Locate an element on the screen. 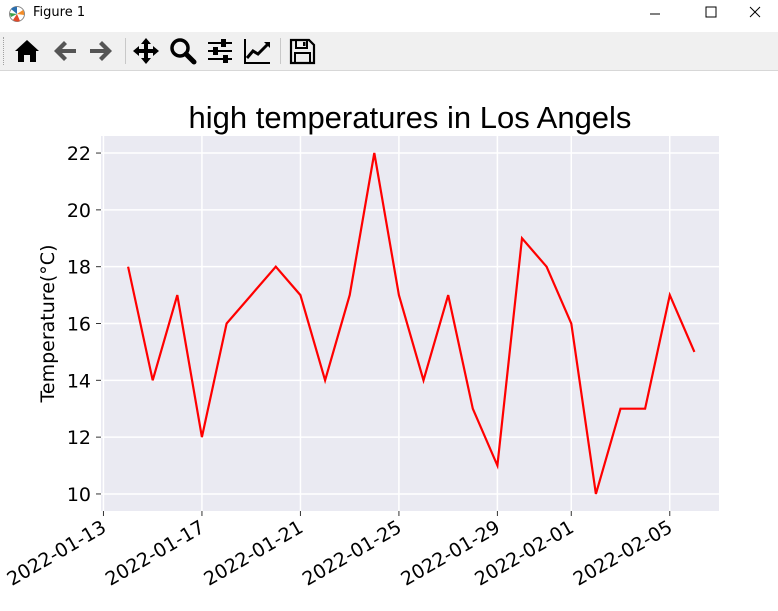 This screenshot has height=611, width=778. minimize-button is located at coordinates (655, 14).